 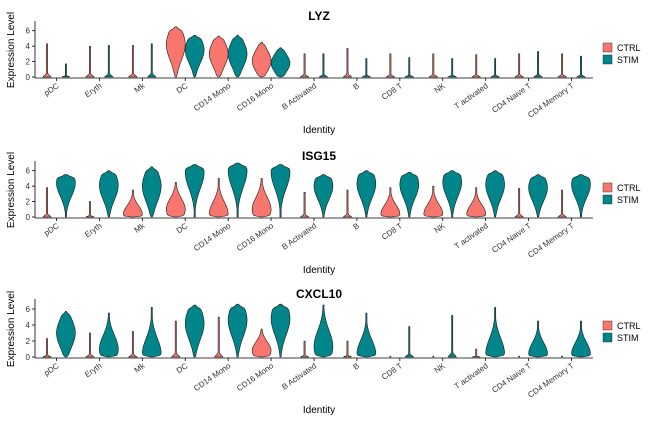 What do you see at coordinates (319, 156) in the screenshot?
I see `panel-title: ISG15` at bounding box center [319, 156].